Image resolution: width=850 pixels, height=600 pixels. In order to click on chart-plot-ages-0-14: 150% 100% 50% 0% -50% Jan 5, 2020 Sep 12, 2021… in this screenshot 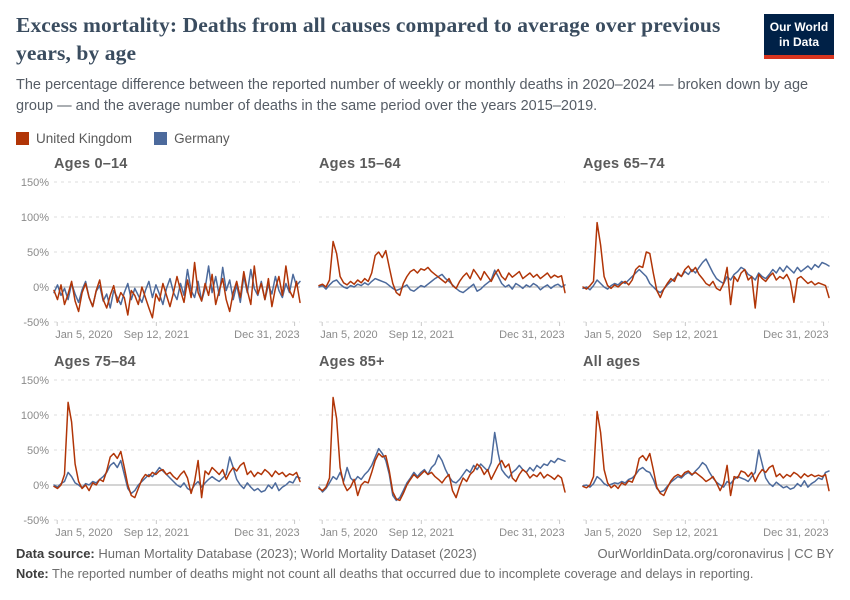, I will do `click(161, 259)`.